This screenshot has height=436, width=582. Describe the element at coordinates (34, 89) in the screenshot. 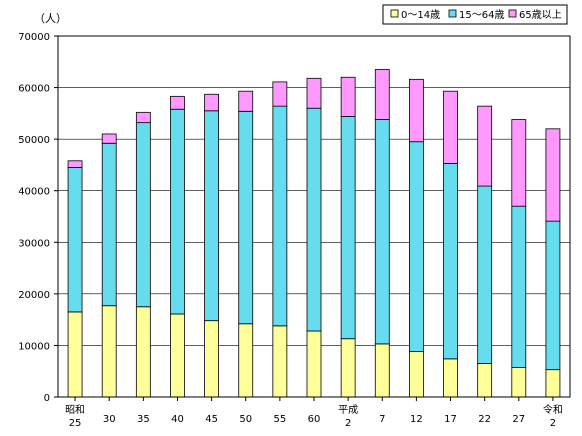

I see `y-tick-label: 60000` at that location.